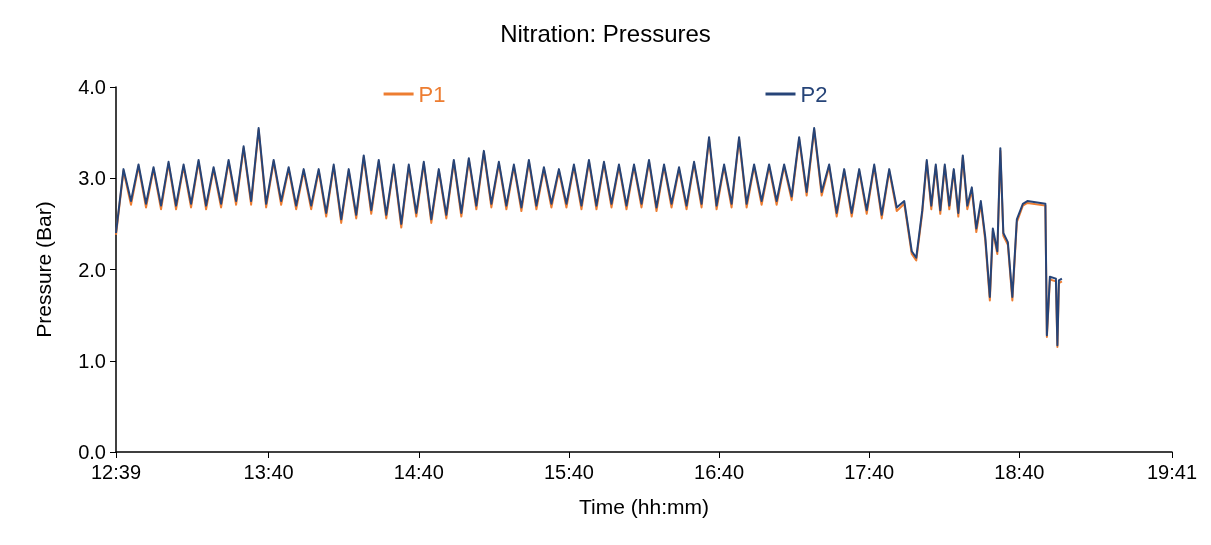 Image resolution: width=1211 pixels, height=545 pixels. What do you see at coordinates (869, 472) in the screenshot?
I see `x-tick-label: 17:40` at bounding box center [869, 472].